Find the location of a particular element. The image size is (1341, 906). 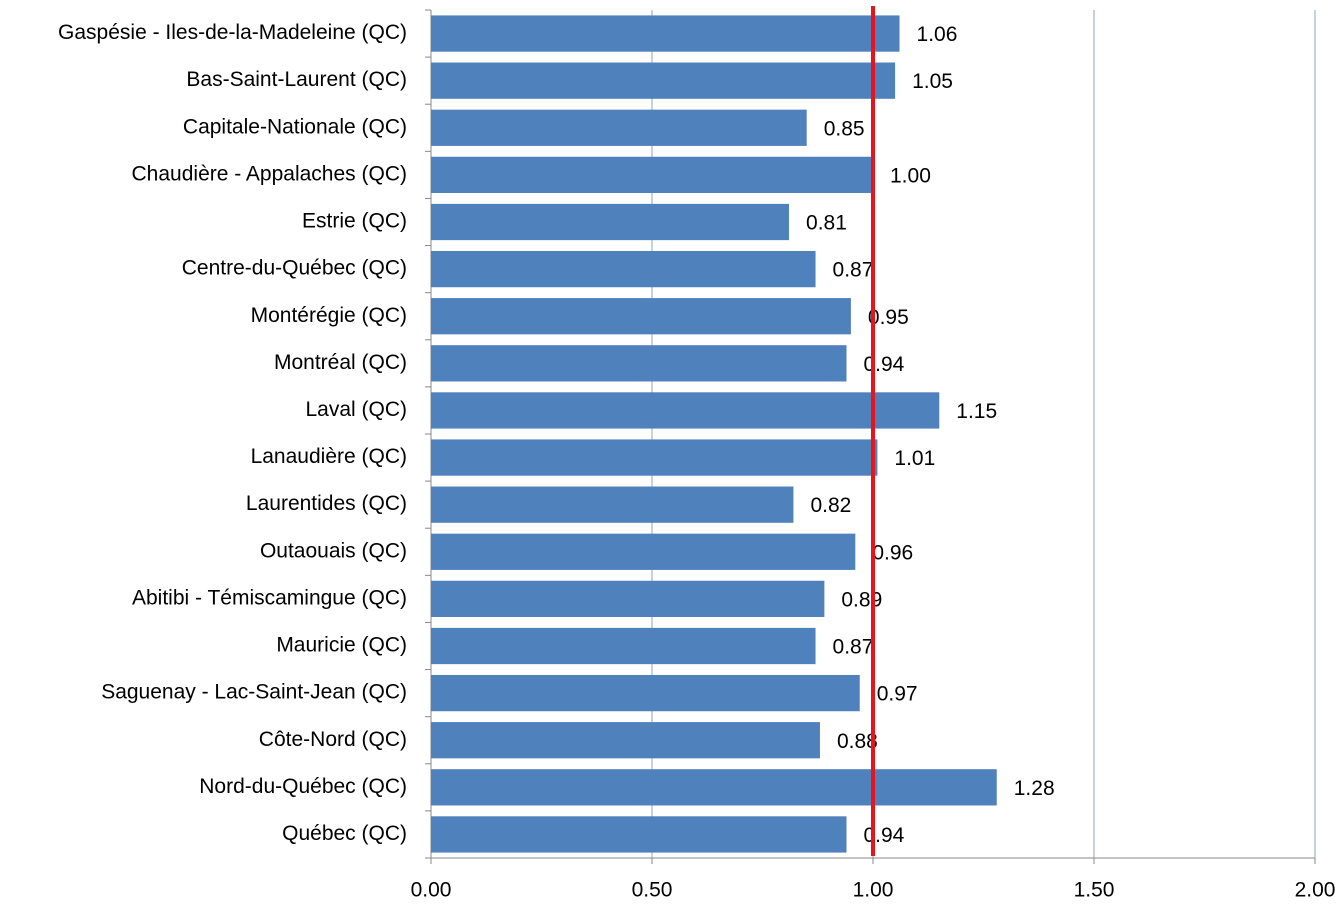

x-tick-label: 0.50 is located at coordinates (652, 890).